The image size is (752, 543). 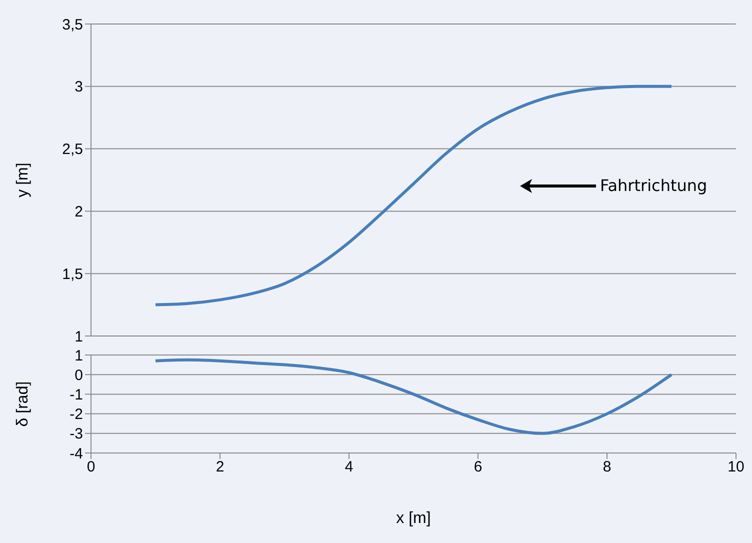 I want to click on y-tick-label: -3, so click(x=76, y=434).